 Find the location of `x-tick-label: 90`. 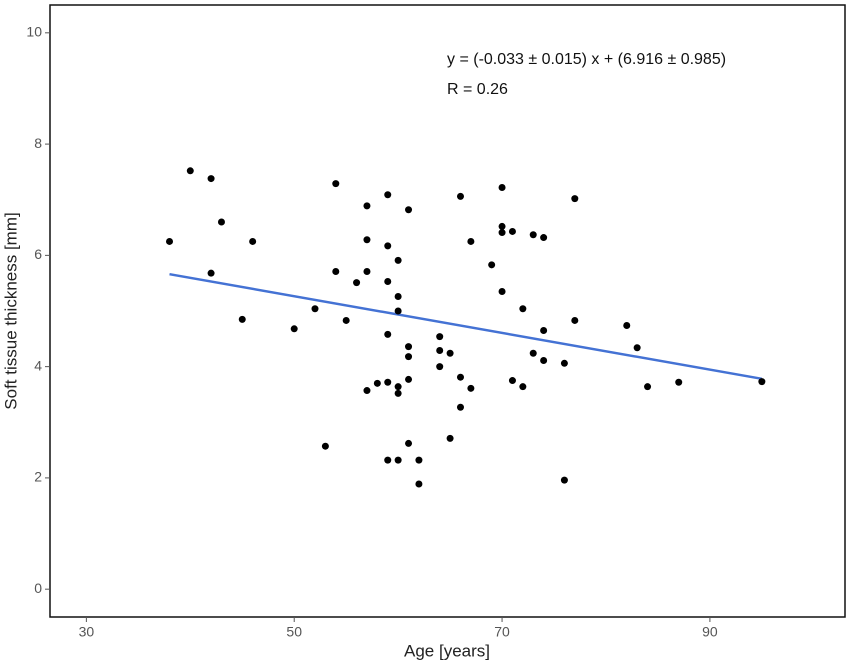

x-tick-label: 90 is located at coordinates (710, 632).